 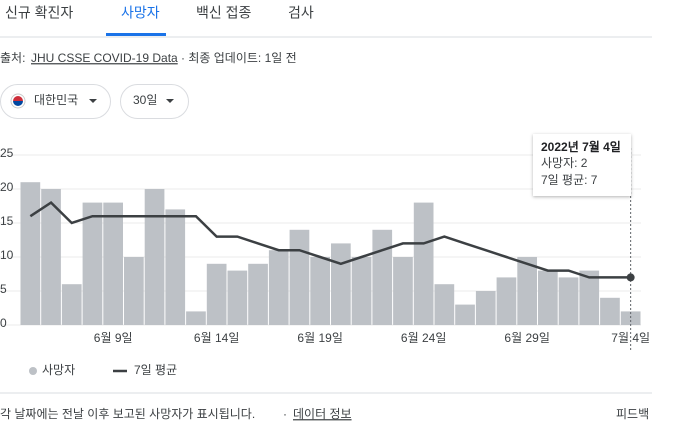 What do you see at coordinates (564, 163) in the screenshot?
I see `tooltip-line: 사망자: 2` at bounding box center [564, 163].